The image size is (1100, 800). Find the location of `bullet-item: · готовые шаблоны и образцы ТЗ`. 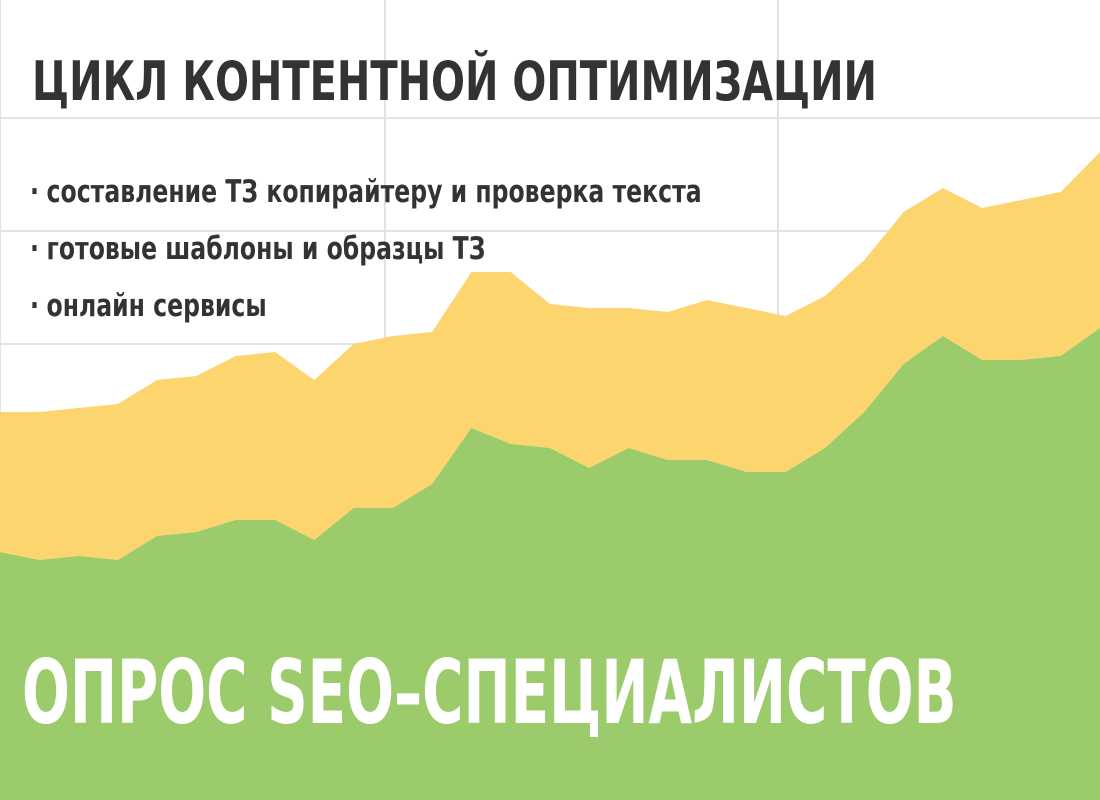

bullet-item: · готовые шаблоны и образцы ТЗ is located at coordinates (366, 249).